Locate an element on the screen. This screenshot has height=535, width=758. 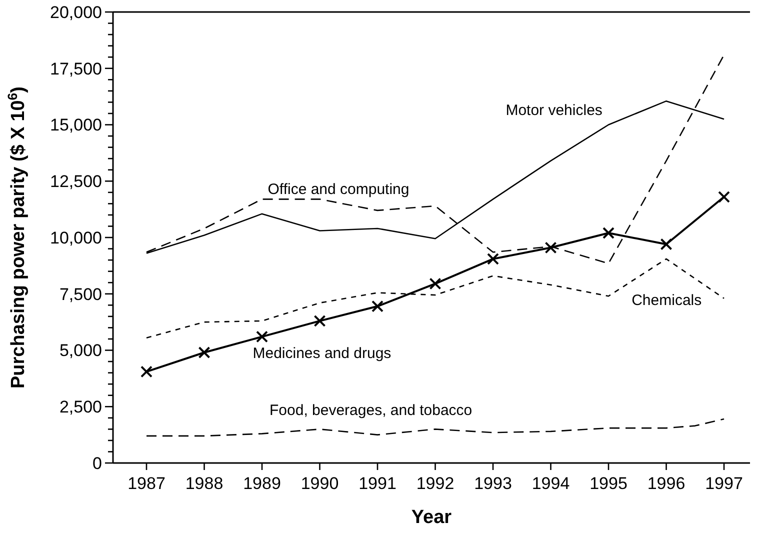
y-tick-label: 7,500 is located at coordinates (80, 294).